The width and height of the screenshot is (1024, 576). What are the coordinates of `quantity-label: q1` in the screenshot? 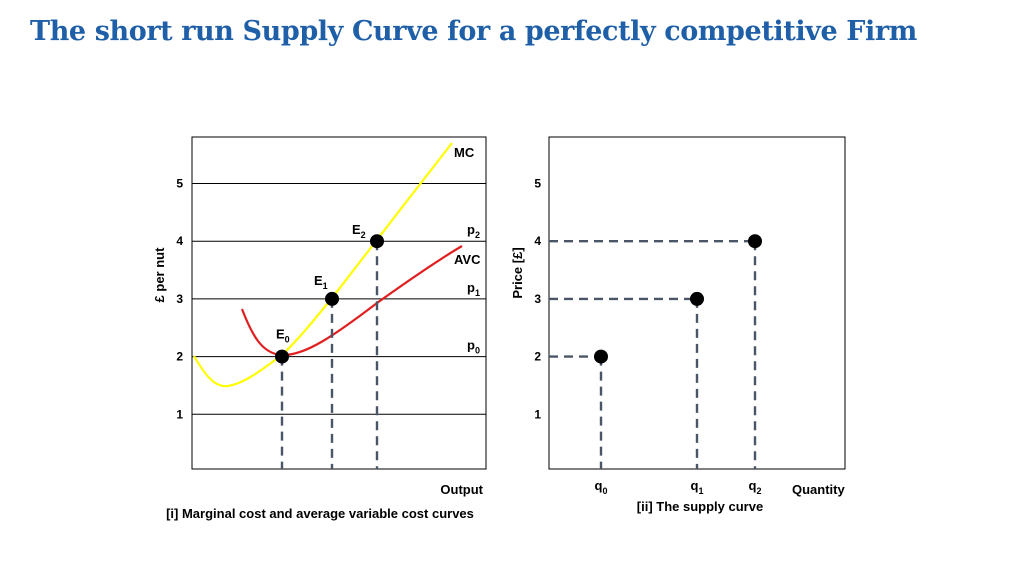 It's located at (697, 487).